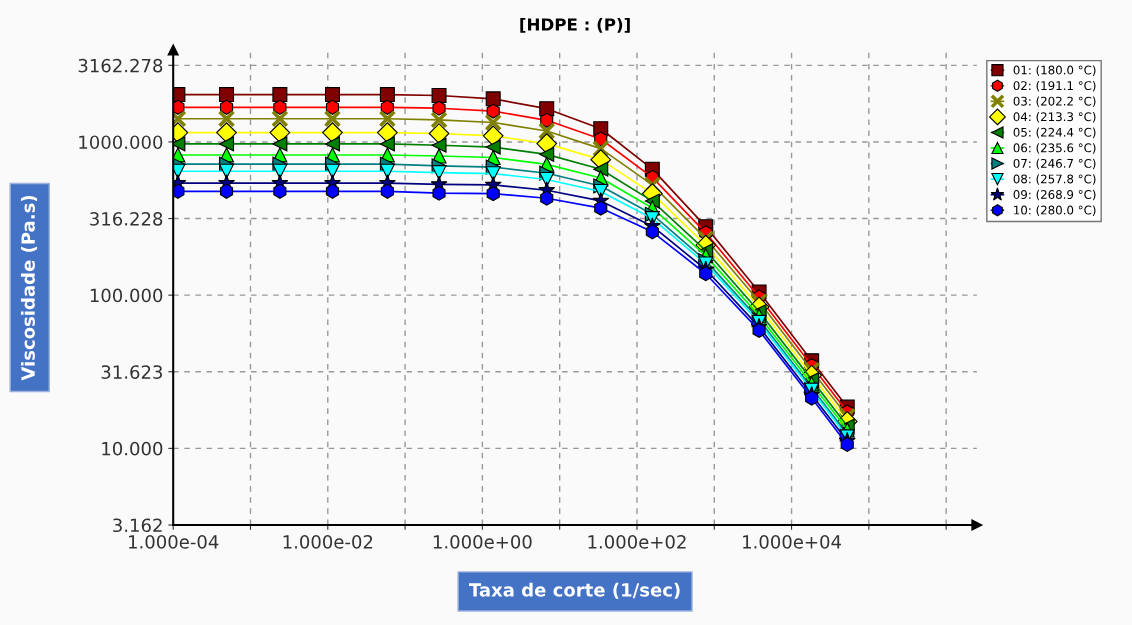 This screenshot has height=625, width=1132. Describe the element at coordinates (792, 542) in the screenshot. I see `x-tick-label: 1.000e+04` at that location.